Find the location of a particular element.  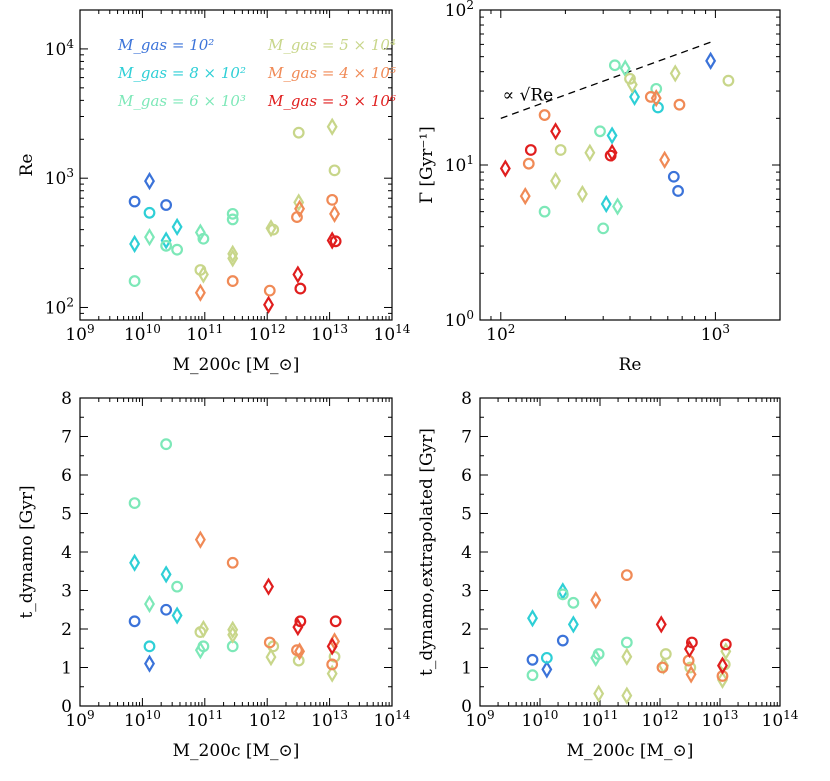

sqrt-re-reference-line is located at coordinates (605, 80).